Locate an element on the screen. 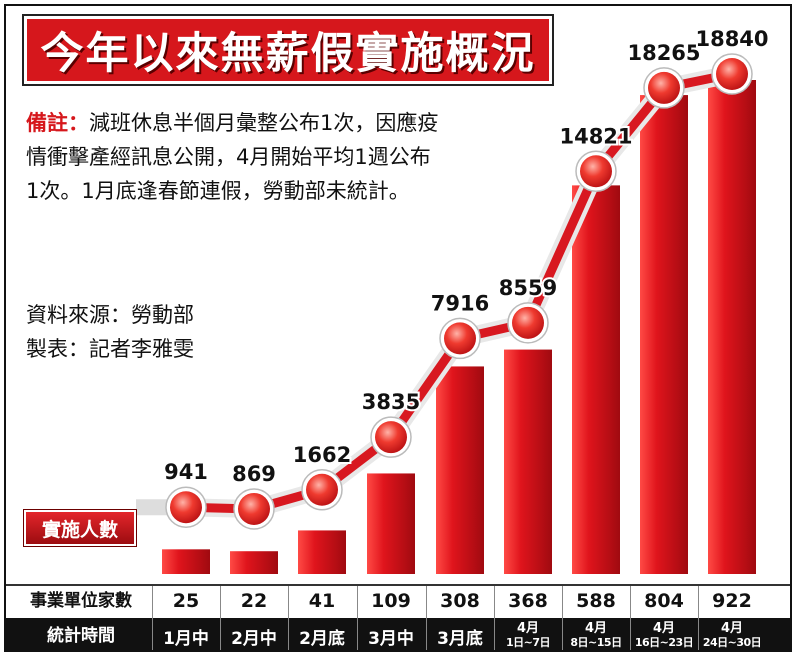  period-cell-2: 2月中 is located at coordinates (254, 634).